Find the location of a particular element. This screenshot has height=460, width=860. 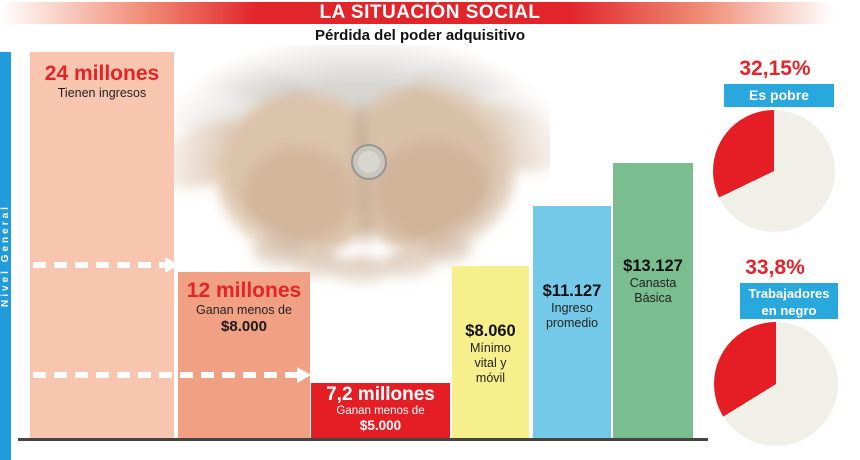

coin-icon is located at coordinates (369, 162).